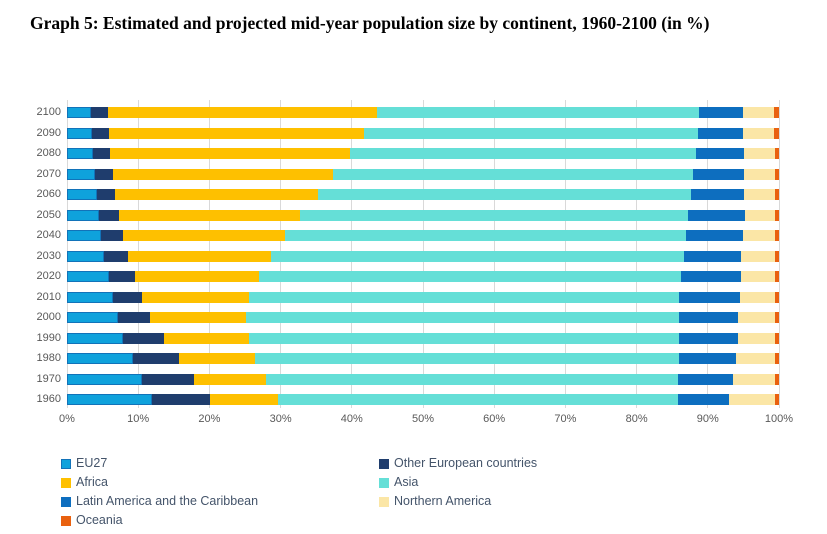 This screenshot has width=827, height=534. I want to click on bar-row-1970, so click(423, 379).